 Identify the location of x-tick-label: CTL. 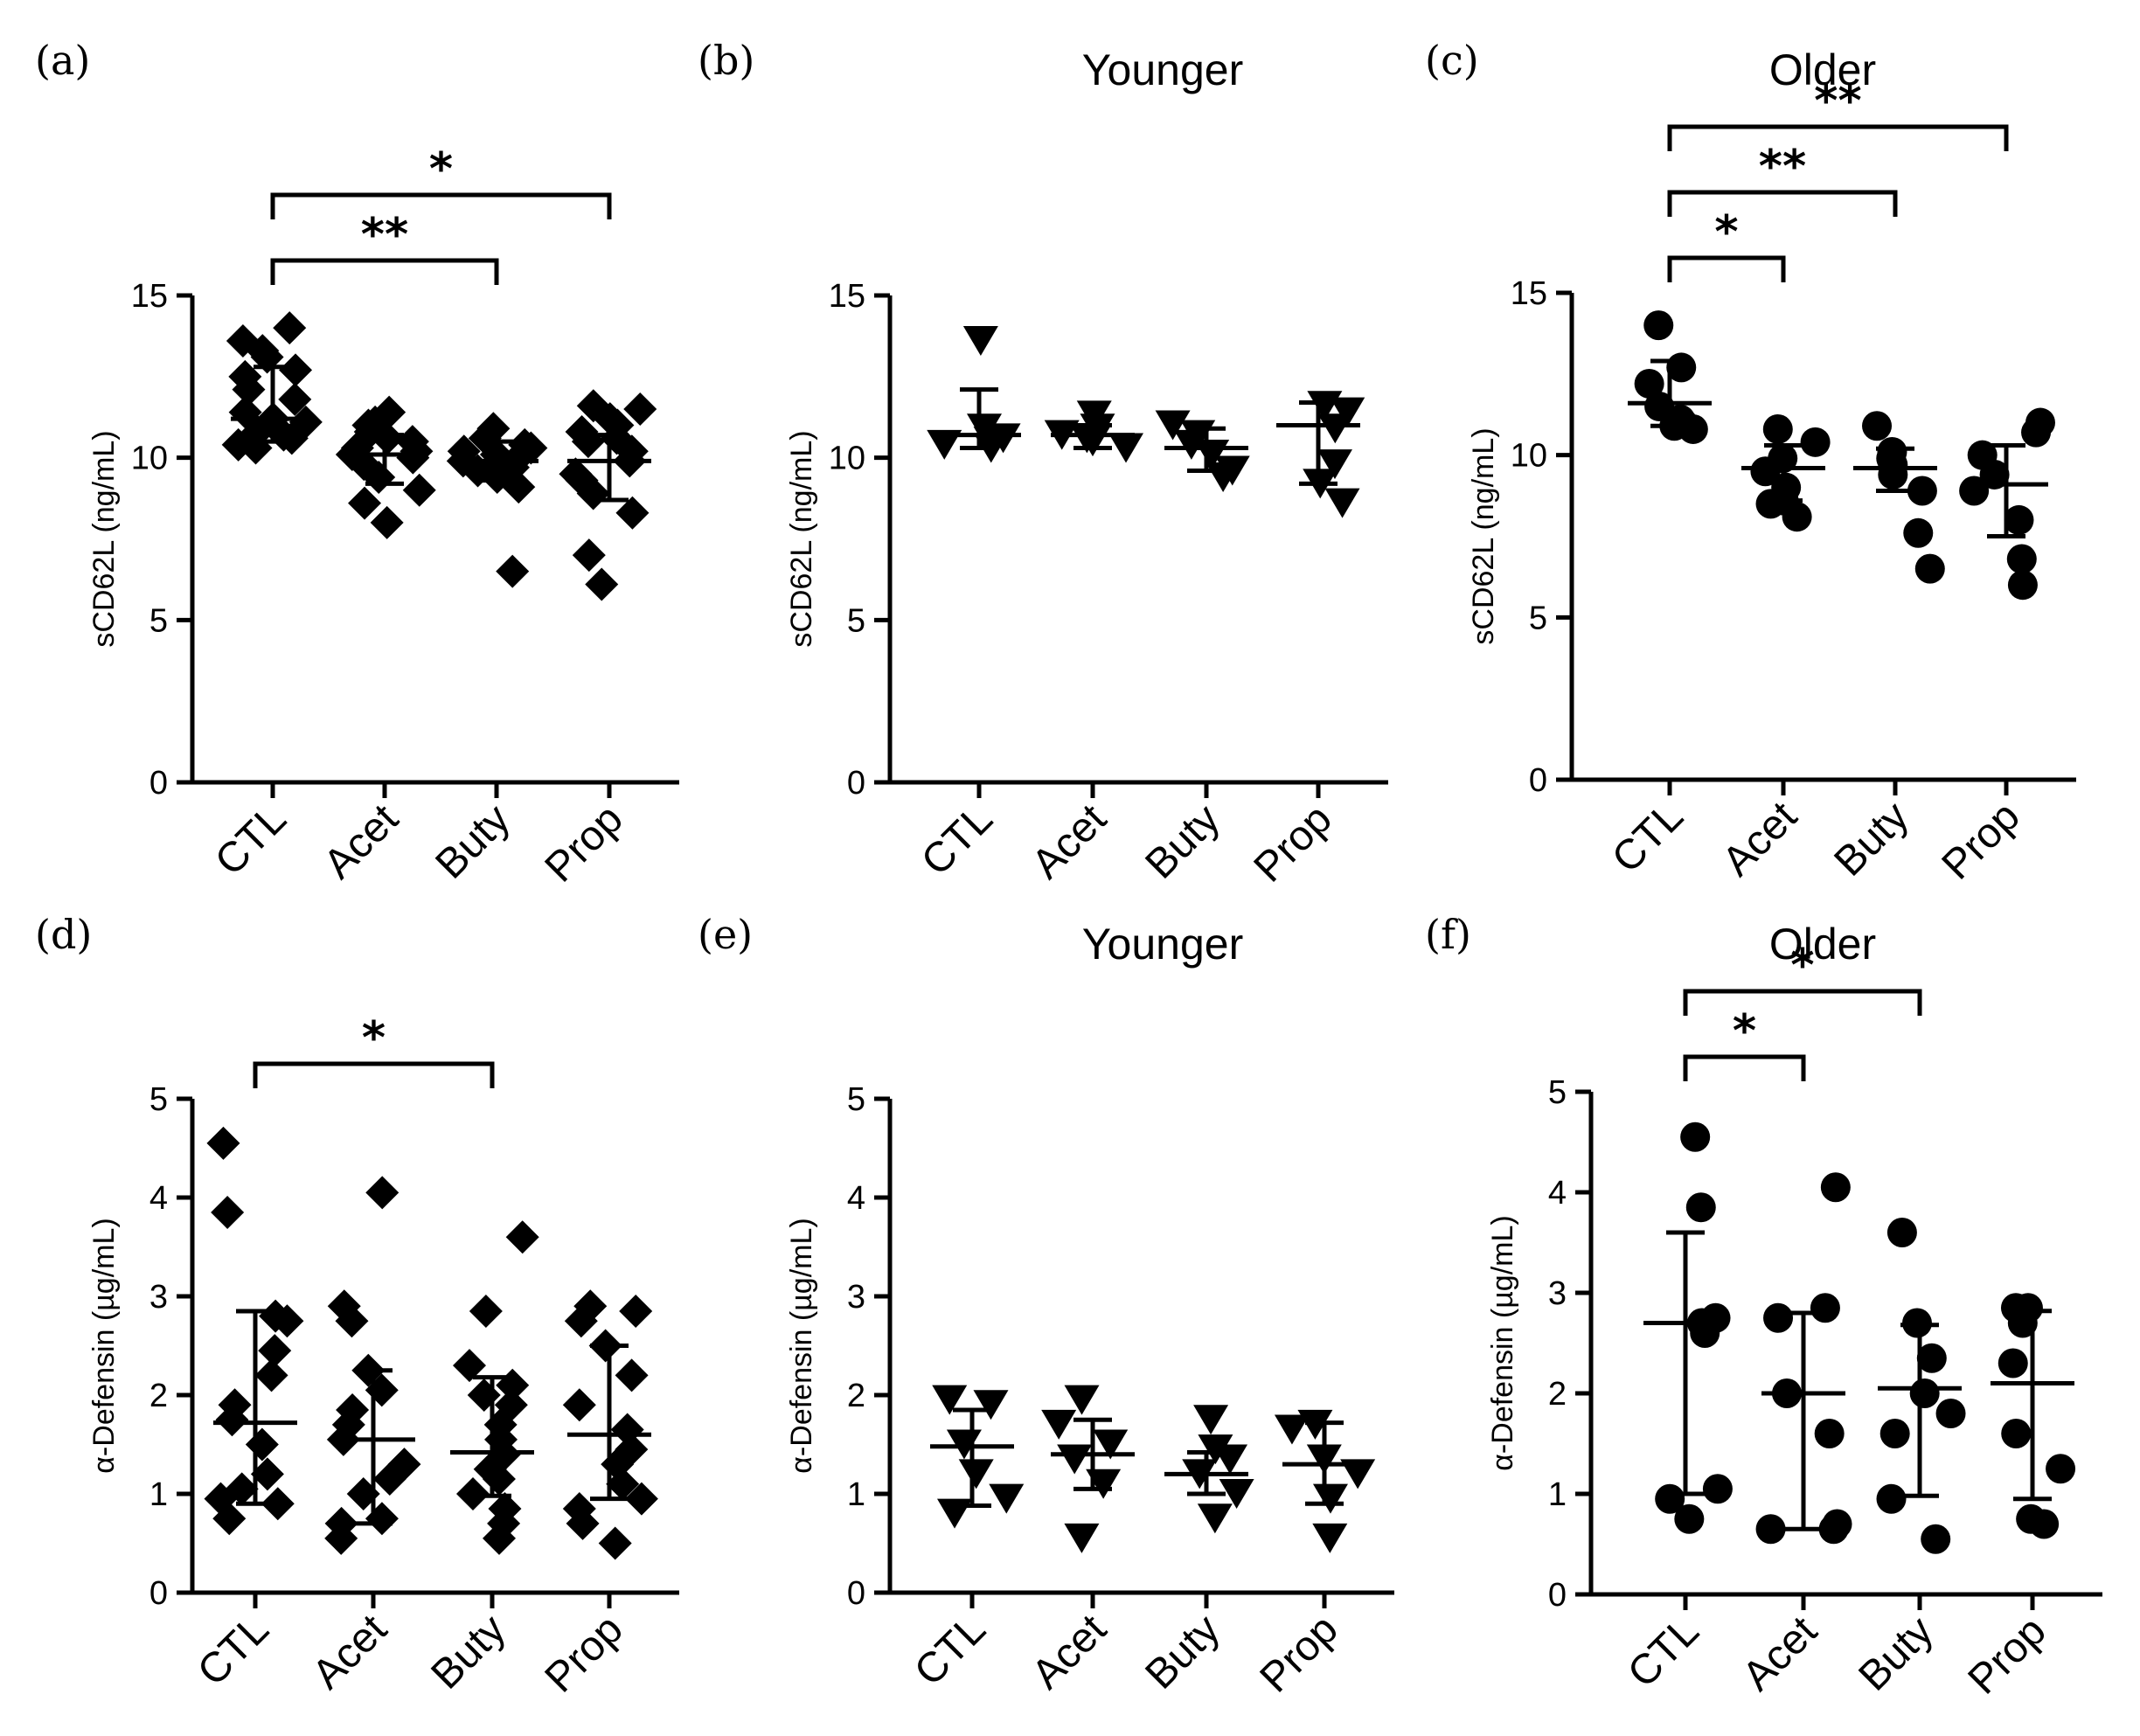
(233, 1650).